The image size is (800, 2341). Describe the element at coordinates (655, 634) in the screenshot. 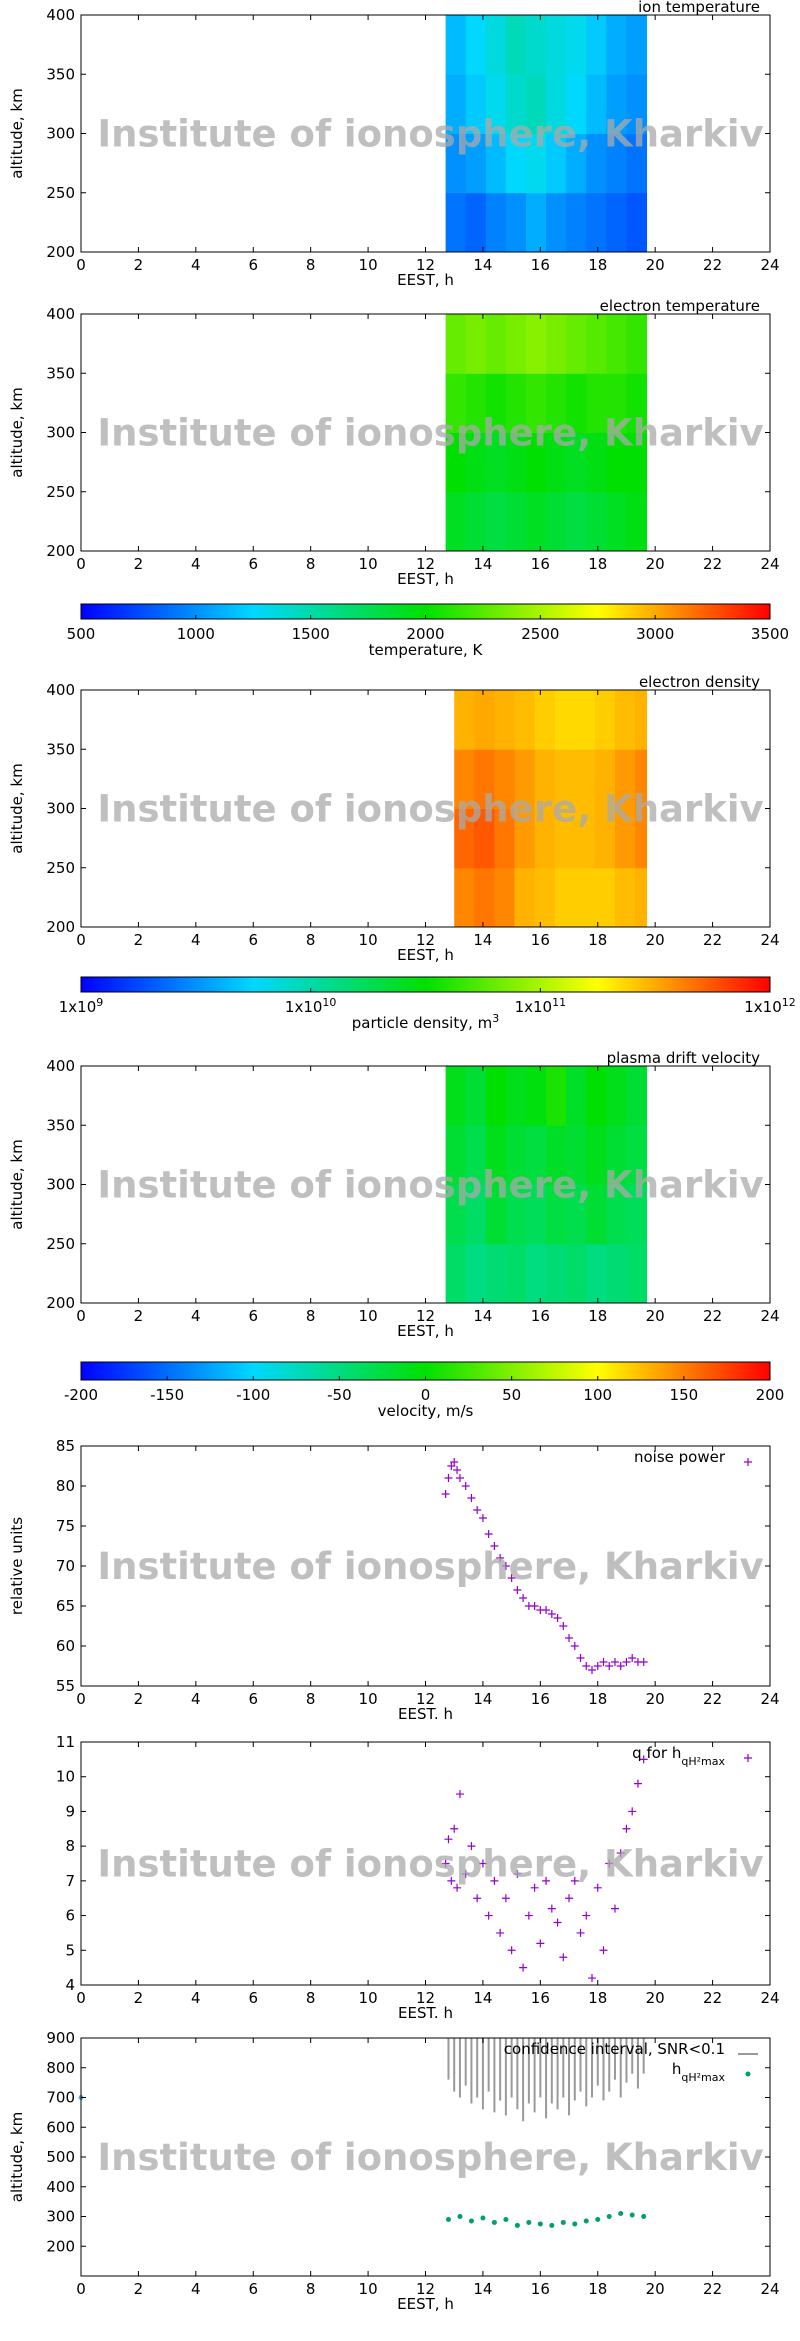

I see `colorbar-tick-label: 3000` at that location.